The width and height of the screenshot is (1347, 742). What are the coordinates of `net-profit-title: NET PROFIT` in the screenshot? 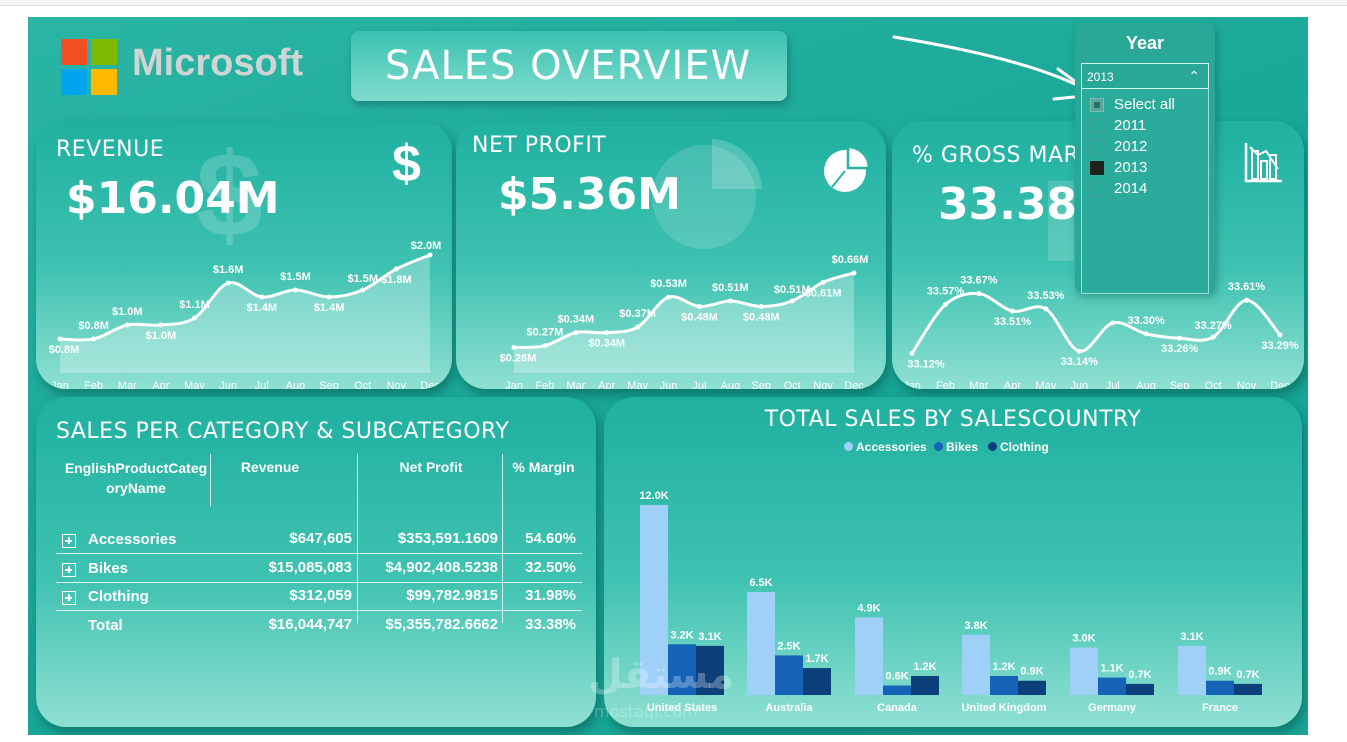 It's located at (539, 145).